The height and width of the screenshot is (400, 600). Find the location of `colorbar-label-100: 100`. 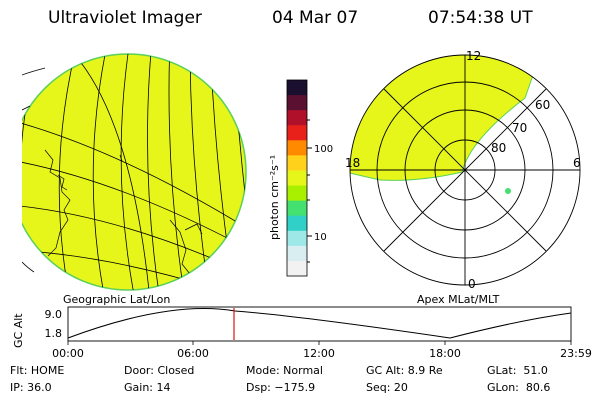

colorbar-label-100: 100 is located at coordinates (323, 149).